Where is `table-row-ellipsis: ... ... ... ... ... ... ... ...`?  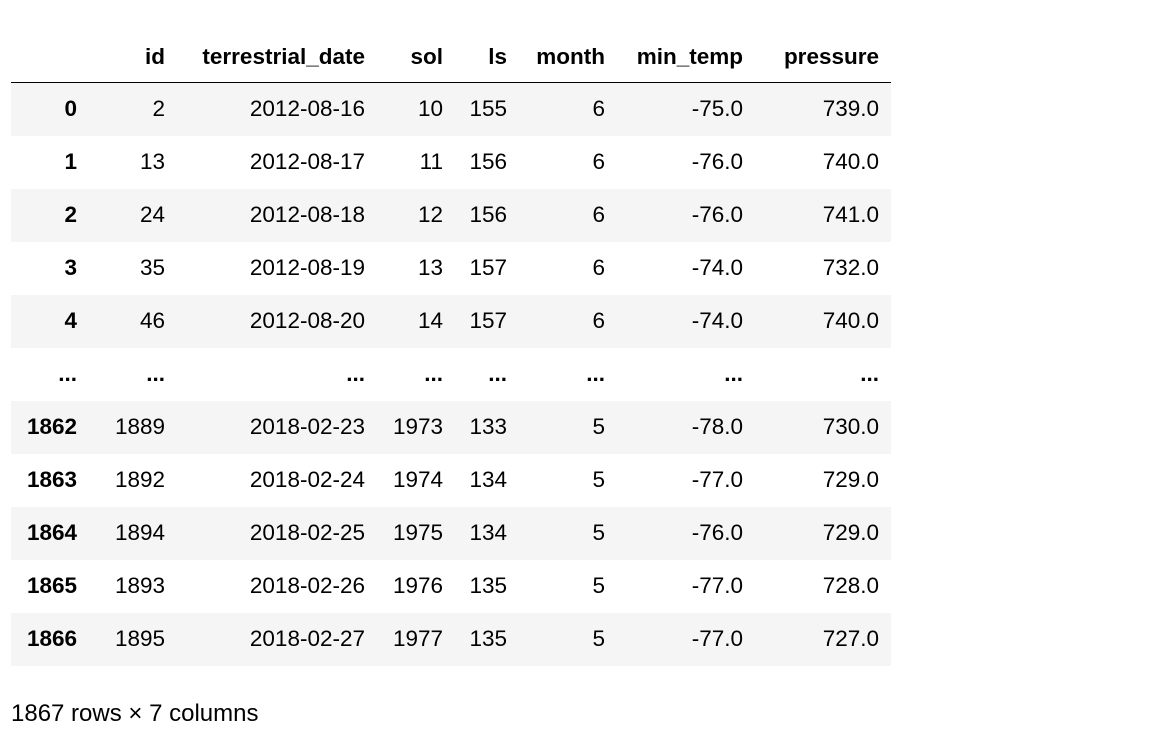 table-row-ellipsis: ... ... ... ... ... ... ... ... is located at coordinates (451, 374).